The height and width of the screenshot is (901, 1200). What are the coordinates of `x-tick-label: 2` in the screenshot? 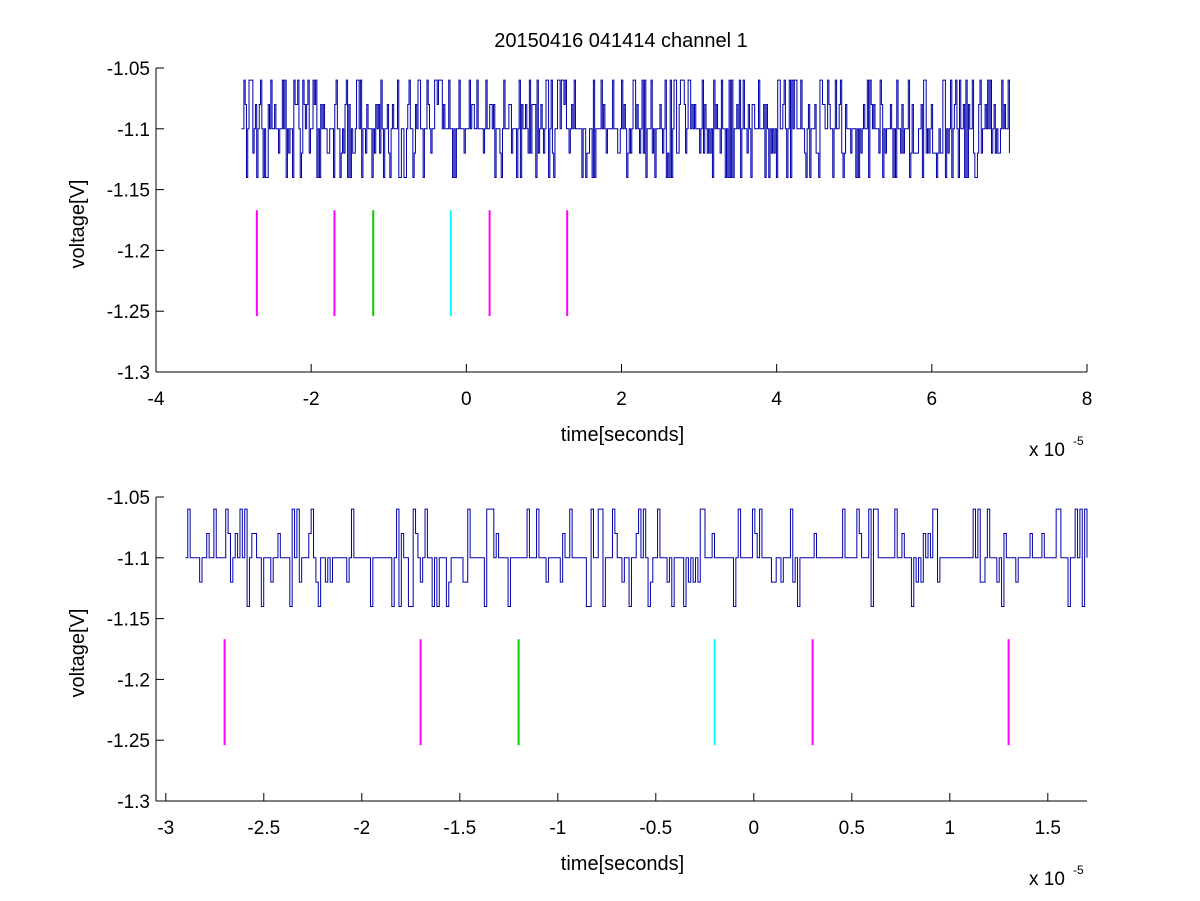 It's located at (621, 399).